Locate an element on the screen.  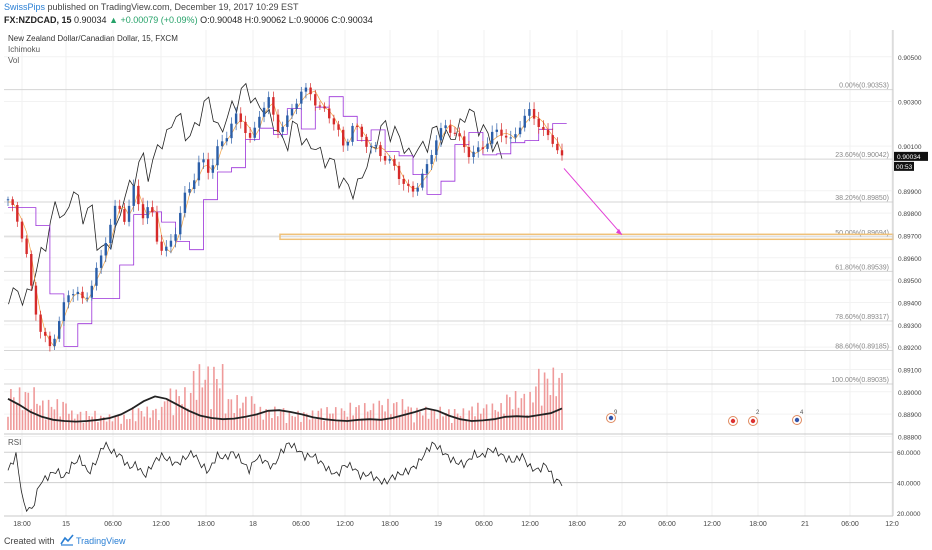
event-count: 4 is located at coordinates (802, 413).